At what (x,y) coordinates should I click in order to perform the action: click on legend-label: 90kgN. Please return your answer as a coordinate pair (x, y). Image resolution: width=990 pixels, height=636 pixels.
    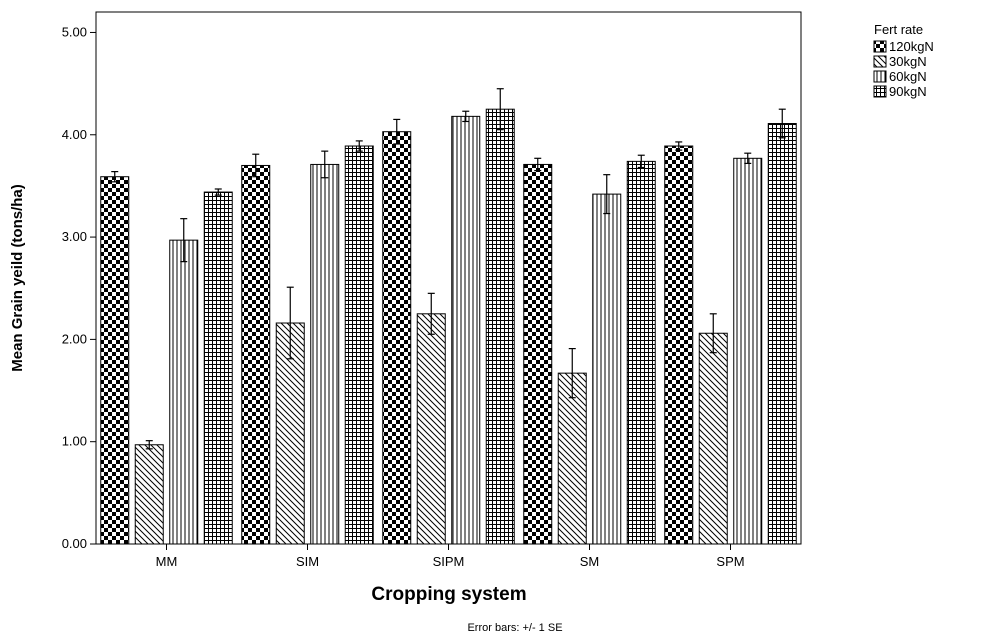
    Looking at the image, I should click on (908, 91).